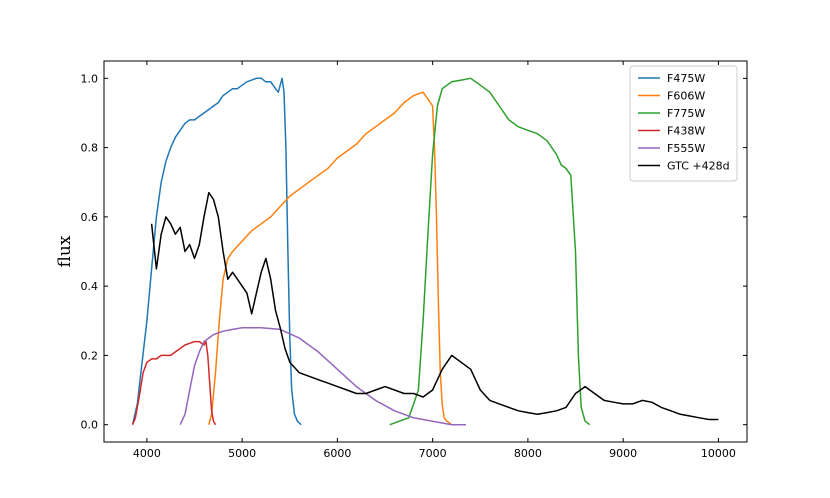 This screenshot has width=830, height=498. Describe the element at coordinates (322, 376) in the screenshot. I see `series-line-f555w` at that location.